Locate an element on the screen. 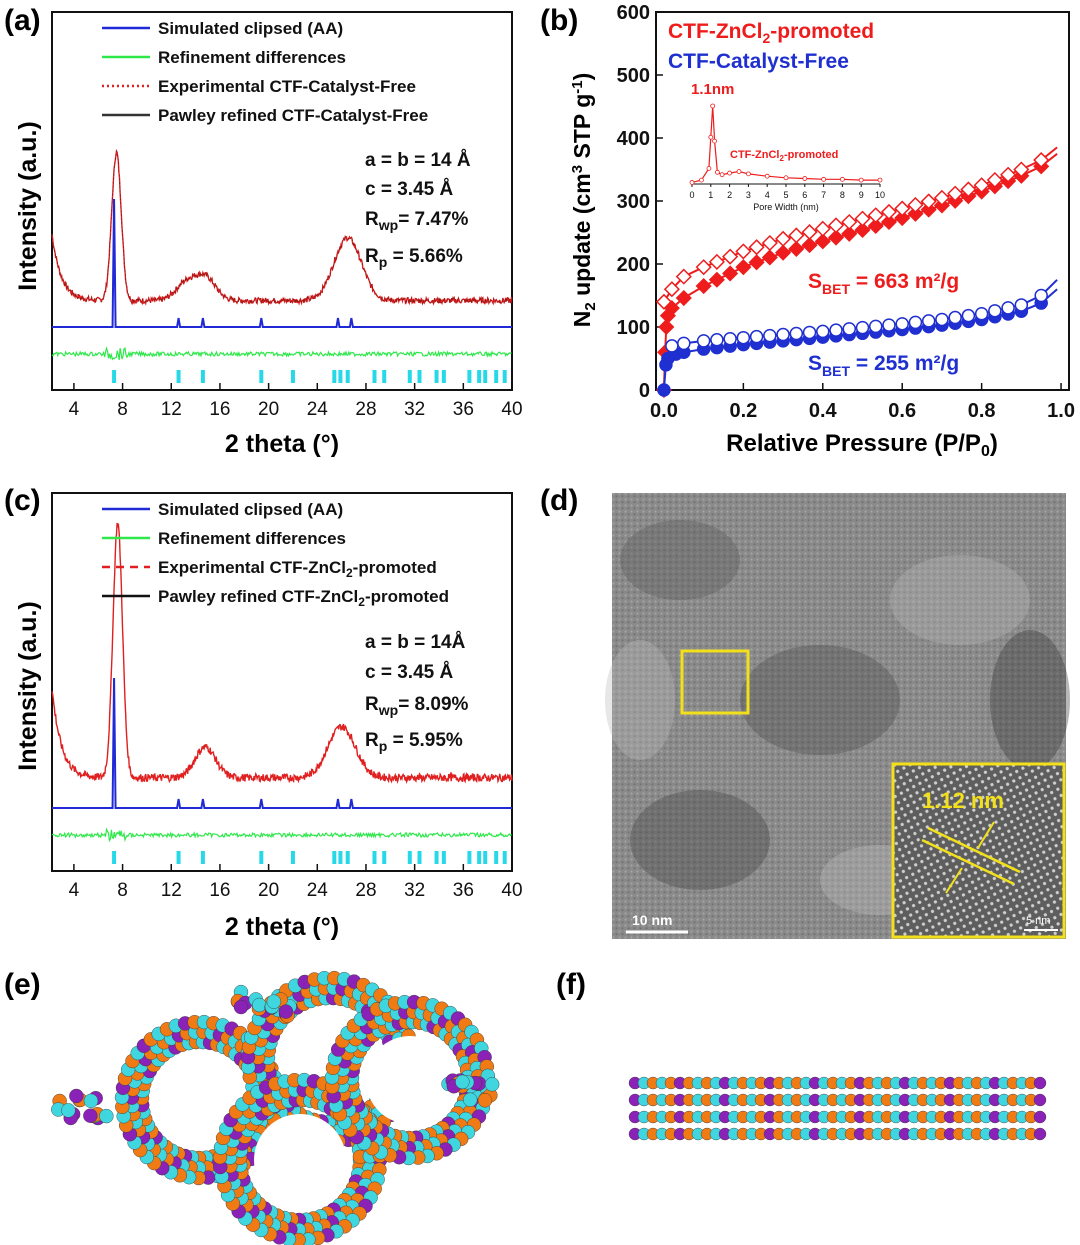  simulated-curve-c is located at coordinates (282, 743).